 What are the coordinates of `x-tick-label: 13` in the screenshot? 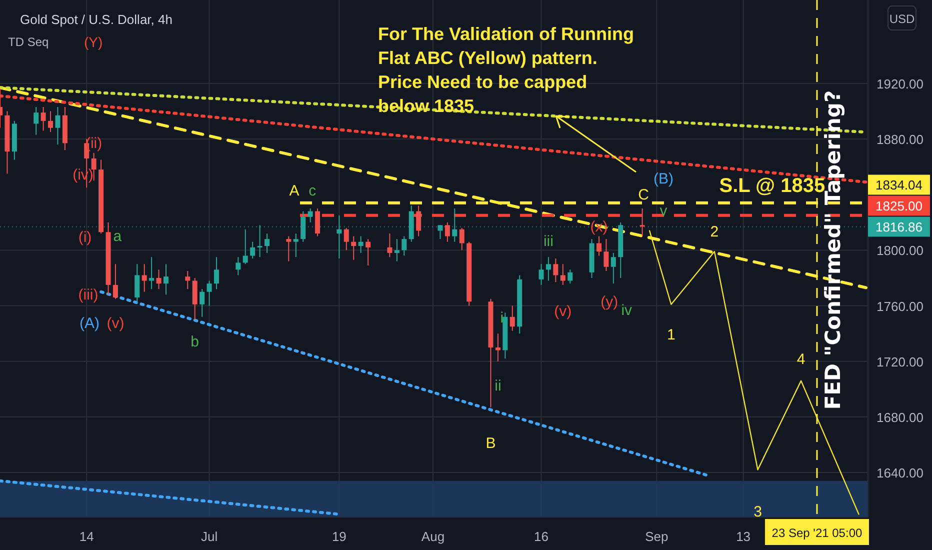 It's located at (743, 536).